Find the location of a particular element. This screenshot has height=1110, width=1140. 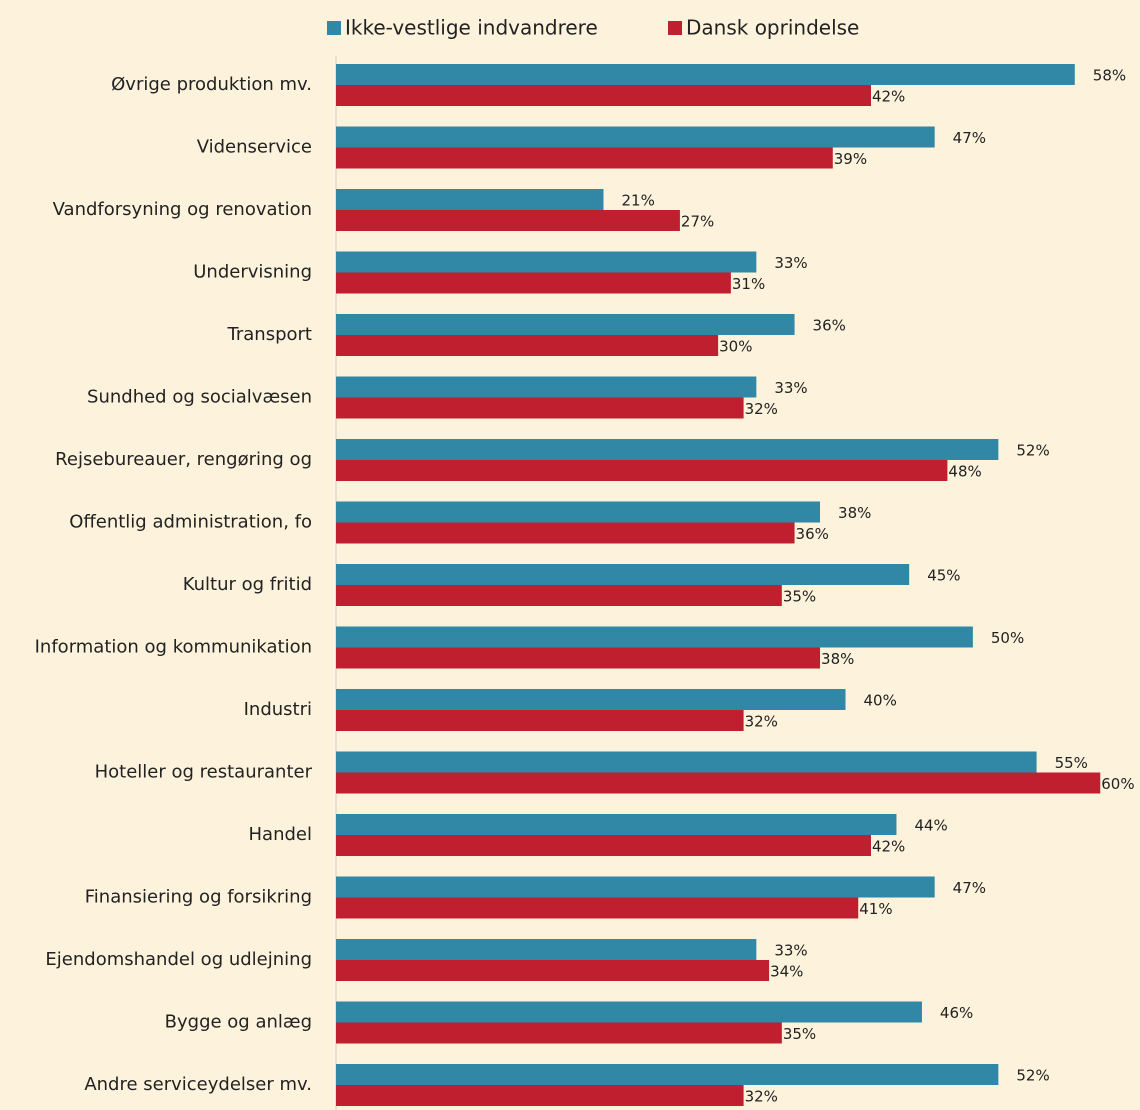

category-label: Videnservice is located at coordinates (254, 147).